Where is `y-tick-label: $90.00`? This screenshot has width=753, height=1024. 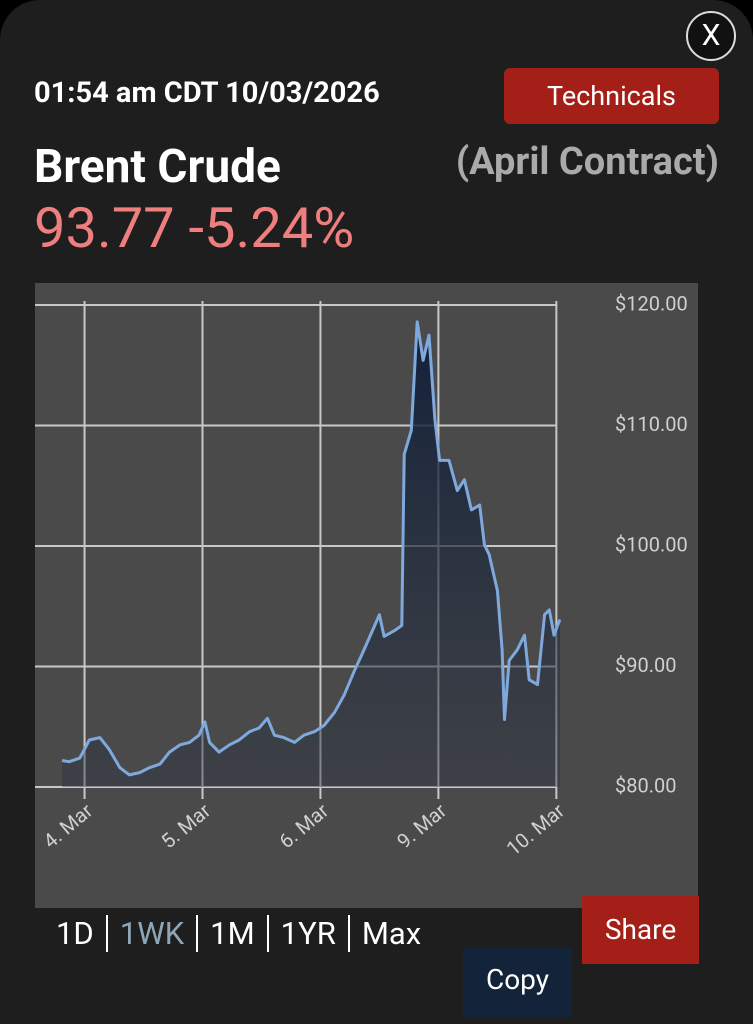
y-tick-label: $90.00 is located at coordinates (645, 665).